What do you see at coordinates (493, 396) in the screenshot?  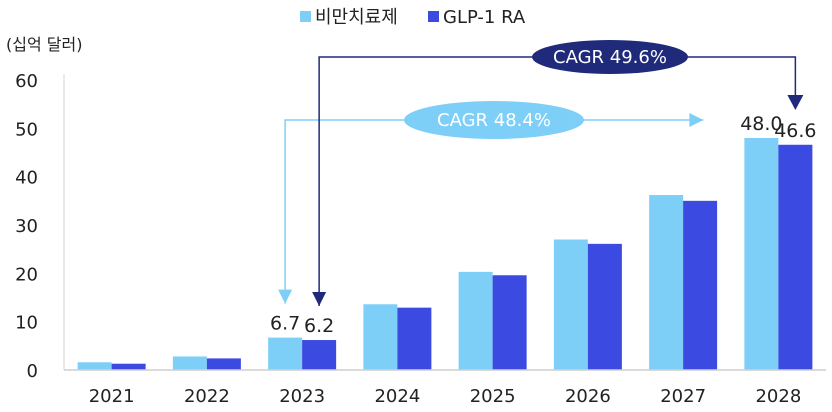 I see `x-tick-label: 2025` at bounding box center [493, 396].